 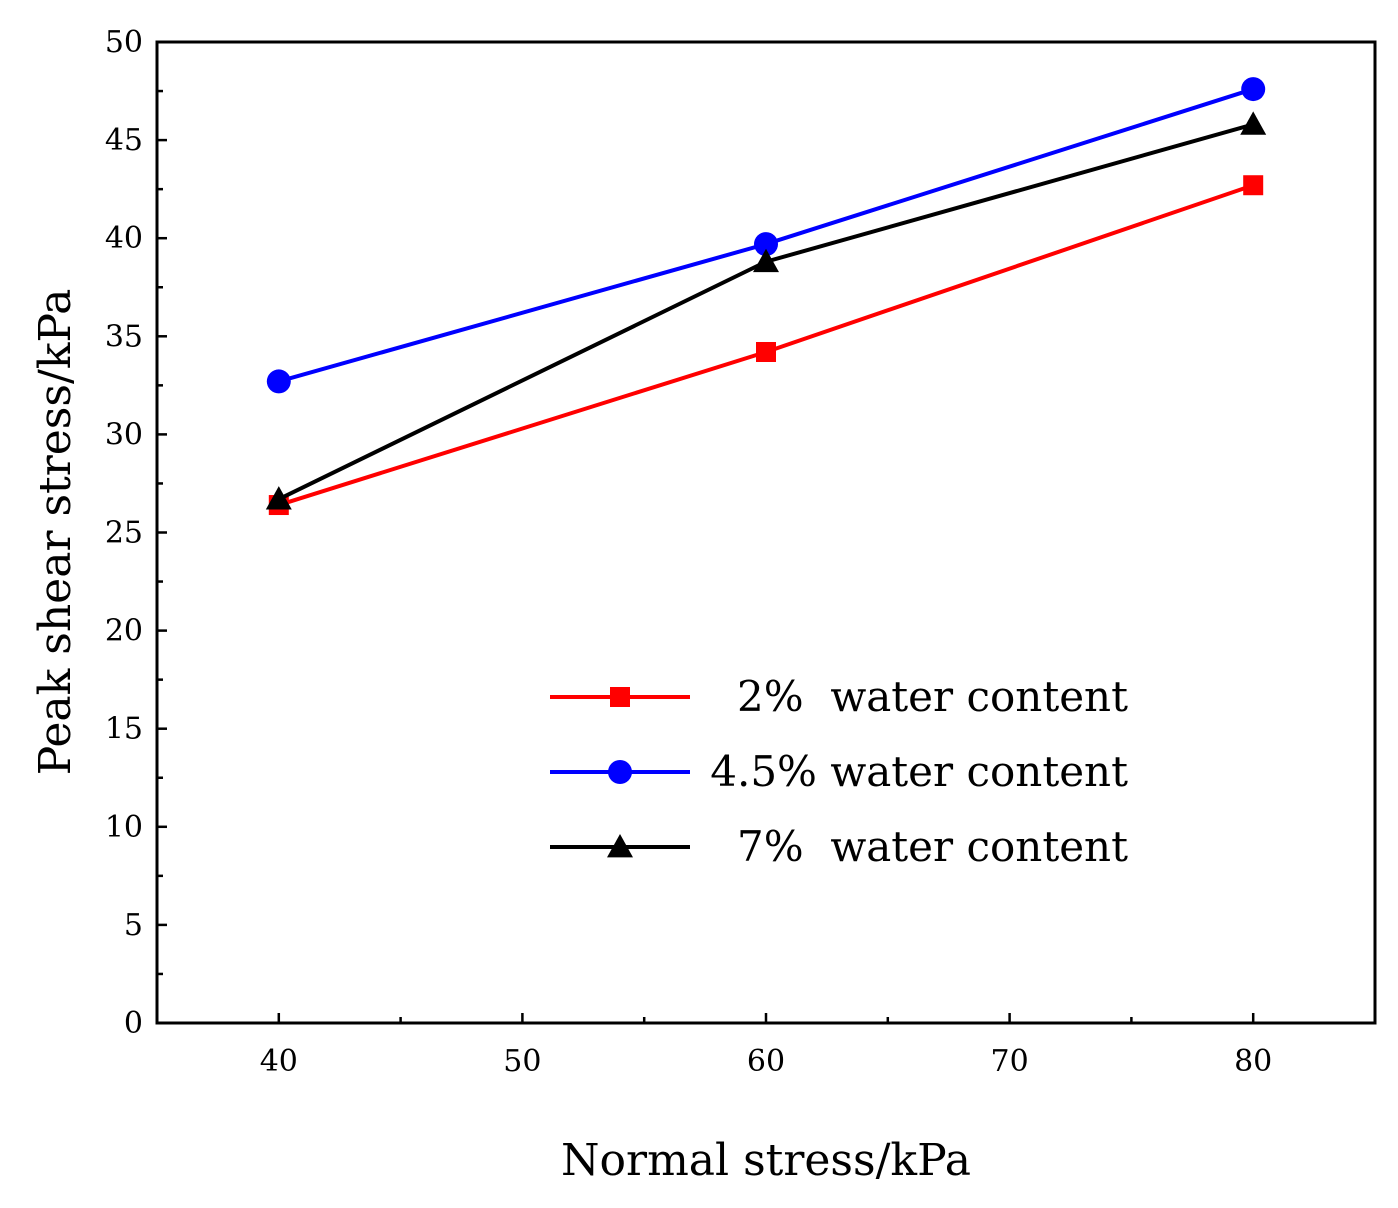 What do you see at coordinates (124, 729) in the screenshot?
I see `y-tick-label: 15` at bounding box center [124, 729].